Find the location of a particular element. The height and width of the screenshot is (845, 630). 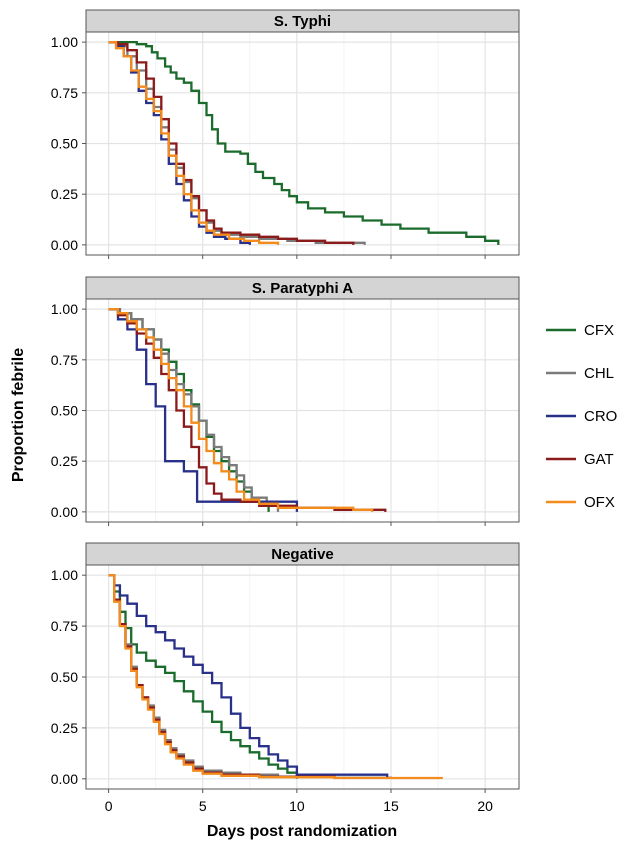

legend: CFX CHL CRO GAT OFX is located at coordinates (581, 416).